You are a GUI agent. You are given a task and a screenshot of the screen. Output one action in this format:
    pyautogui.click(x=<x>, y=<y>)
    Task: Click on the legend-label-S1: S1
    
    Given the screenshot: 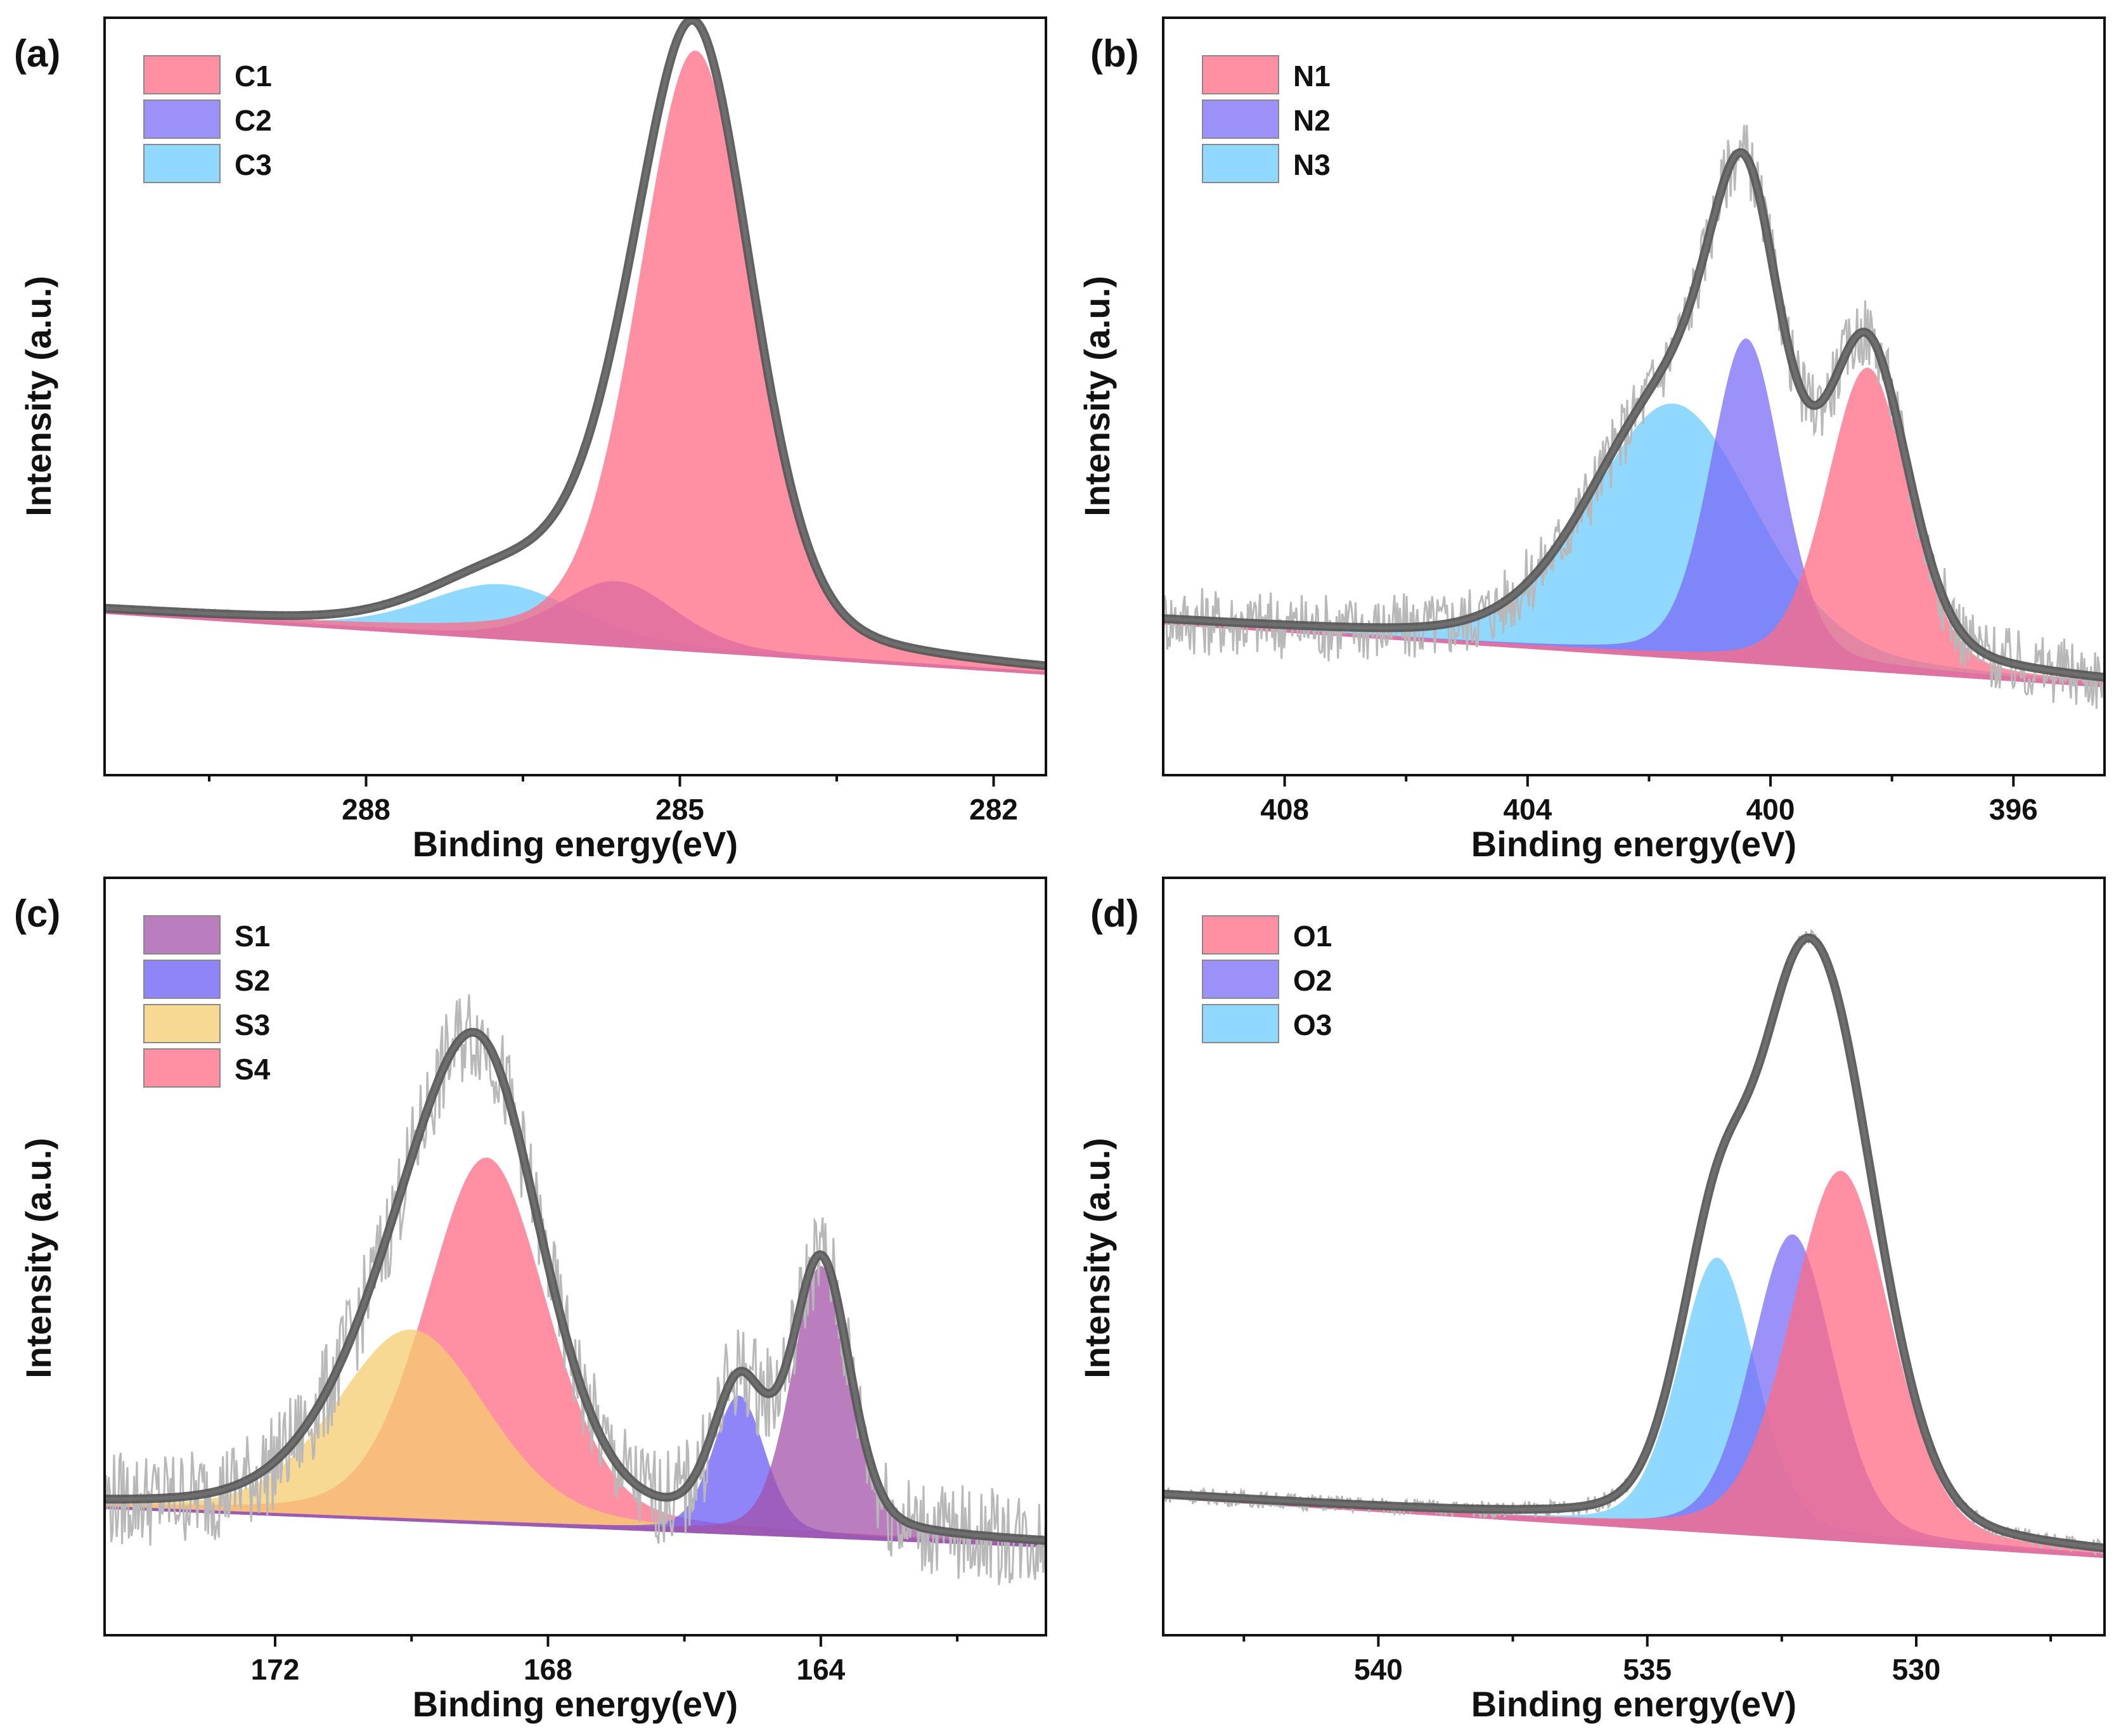 What is the action you would take?
    pyautogui.click(x=252, y=936)
    